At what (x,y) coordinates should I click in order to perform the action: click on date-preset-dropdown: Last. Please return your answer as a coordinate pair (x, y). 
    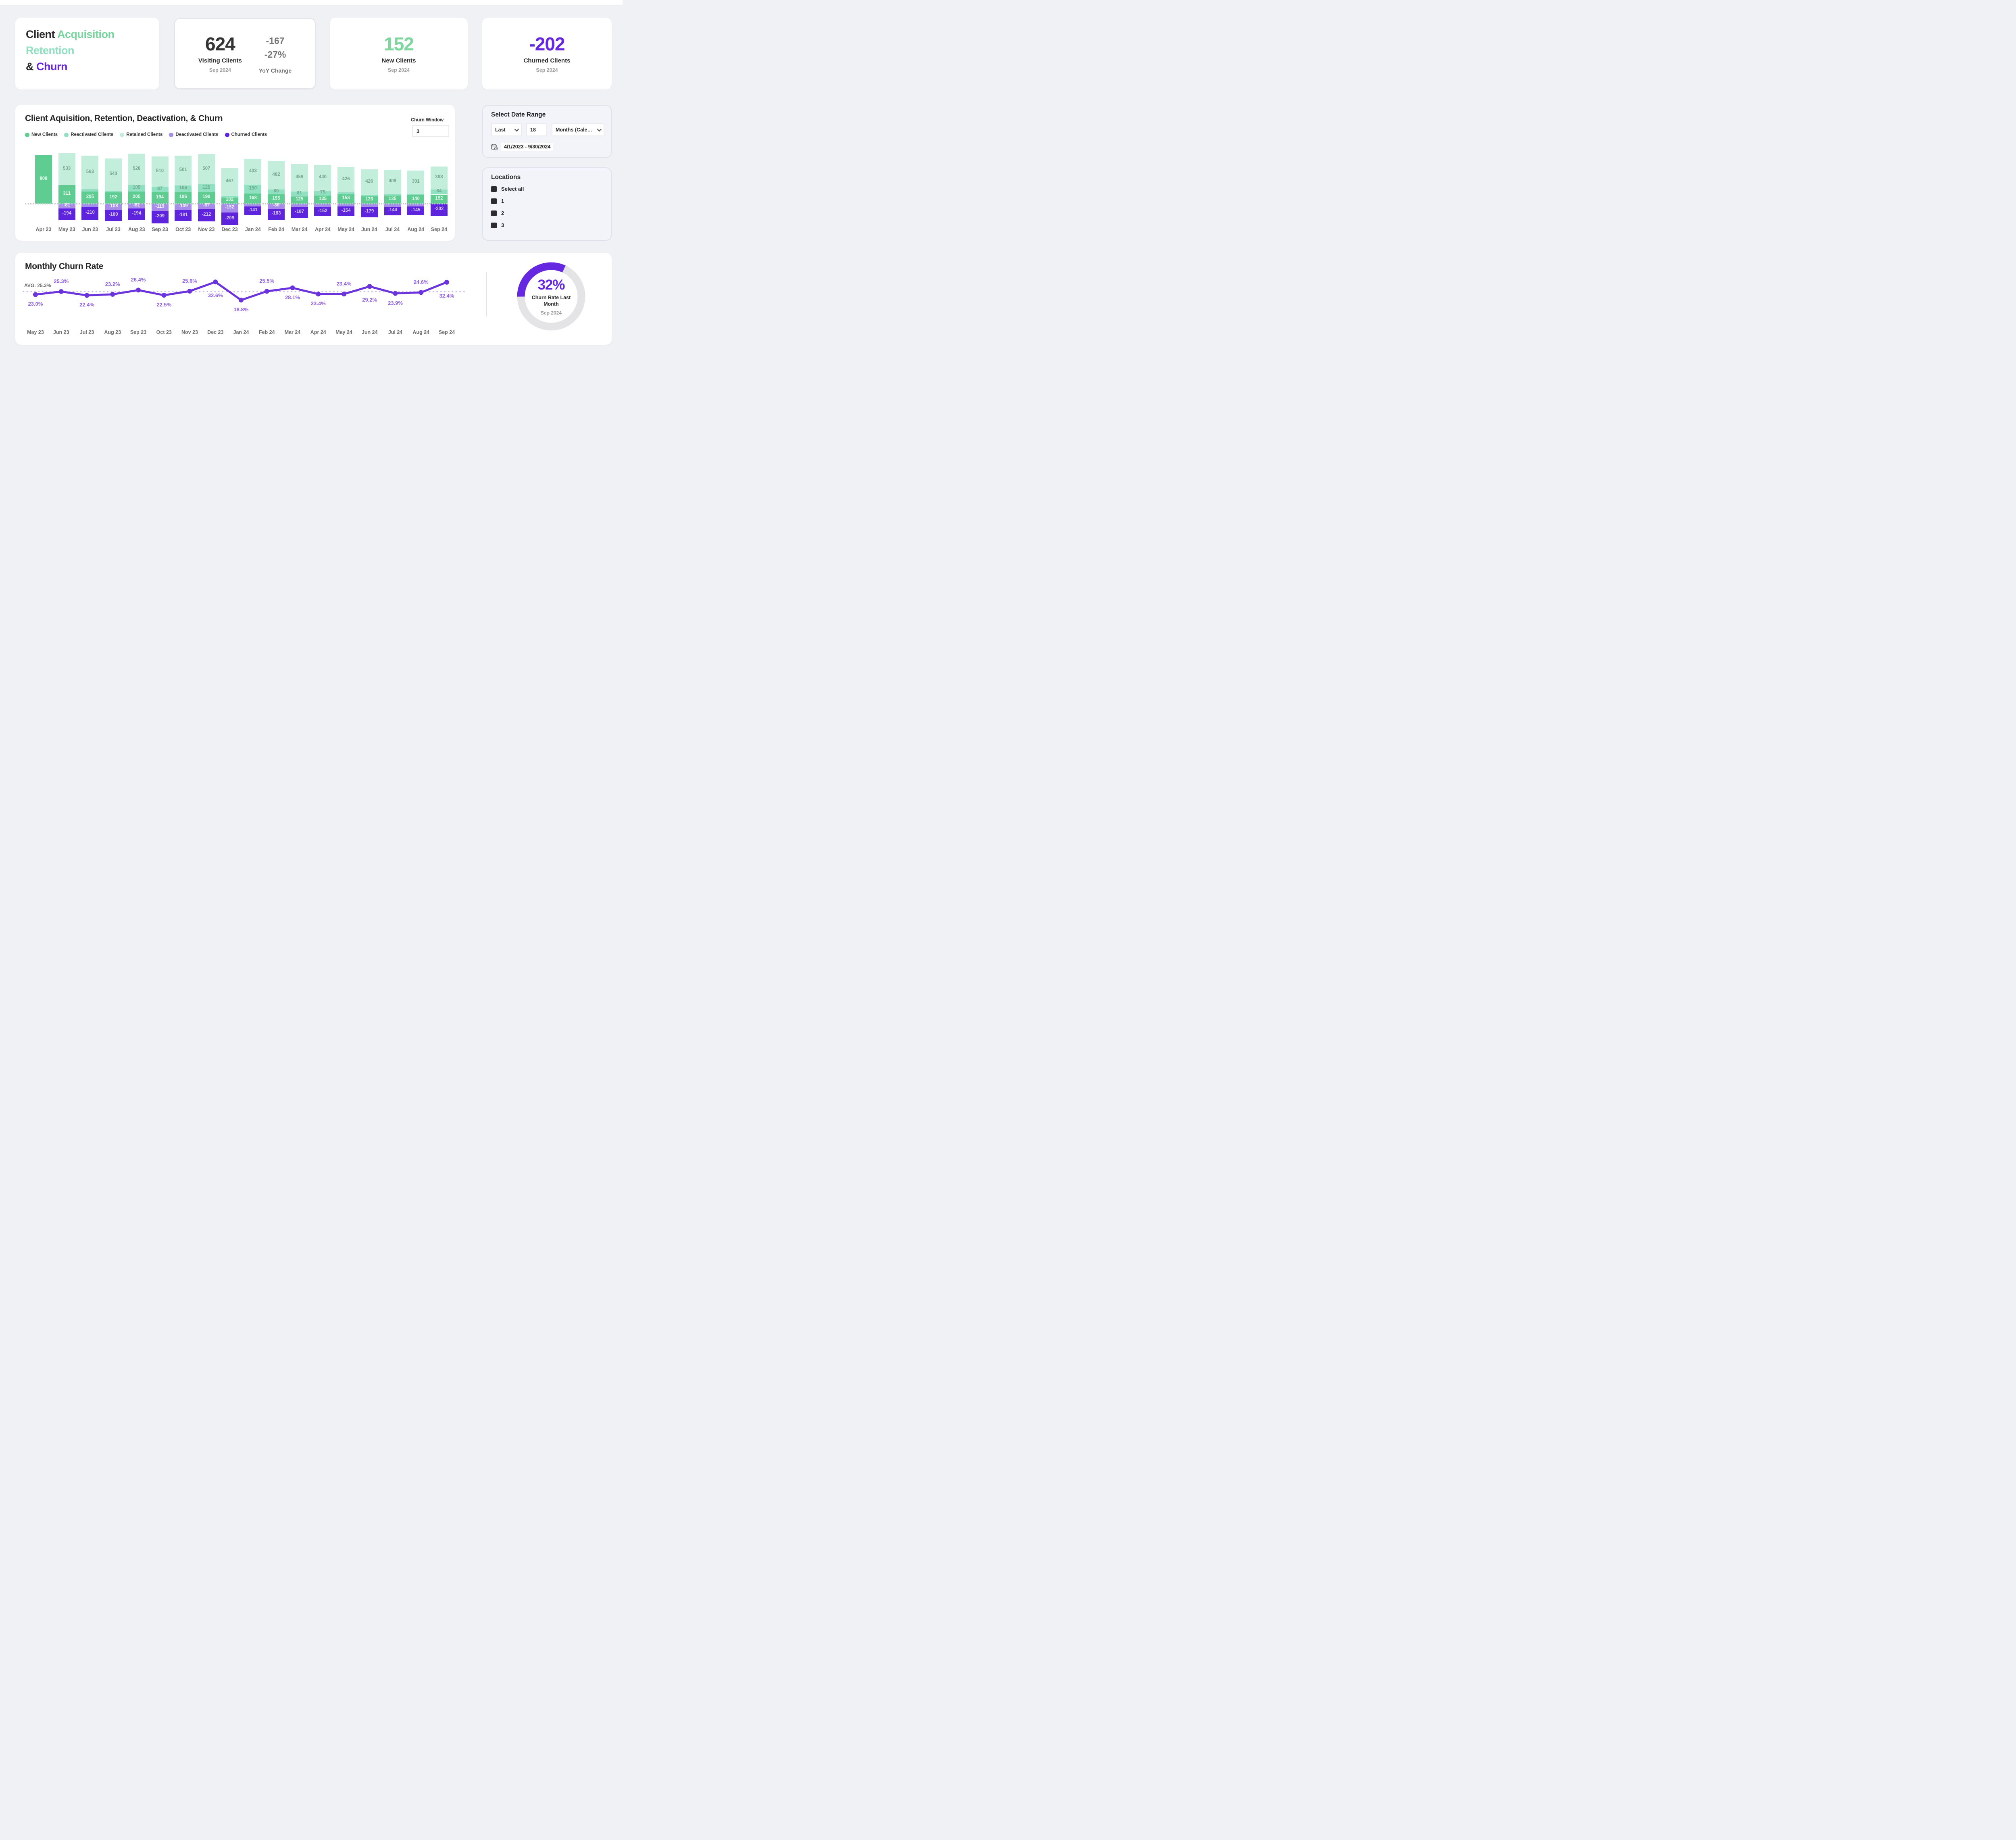
    Looking at the image, I should click on (506, 129).